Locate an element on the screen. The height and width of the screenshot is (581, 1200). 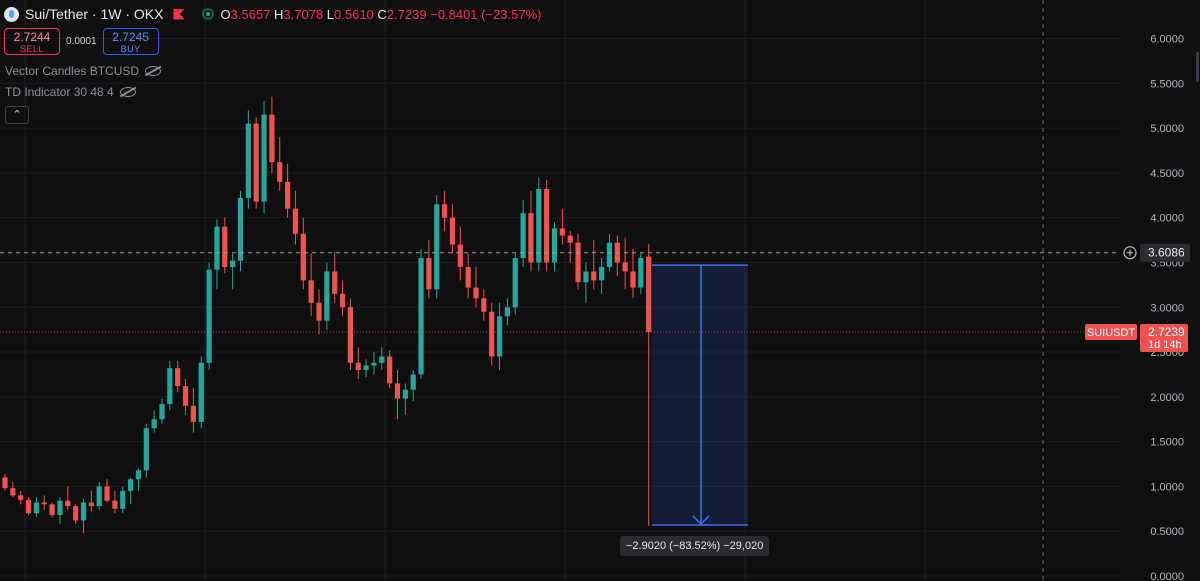
sell-price: 2.7244 is located at coordinates (32, 37).